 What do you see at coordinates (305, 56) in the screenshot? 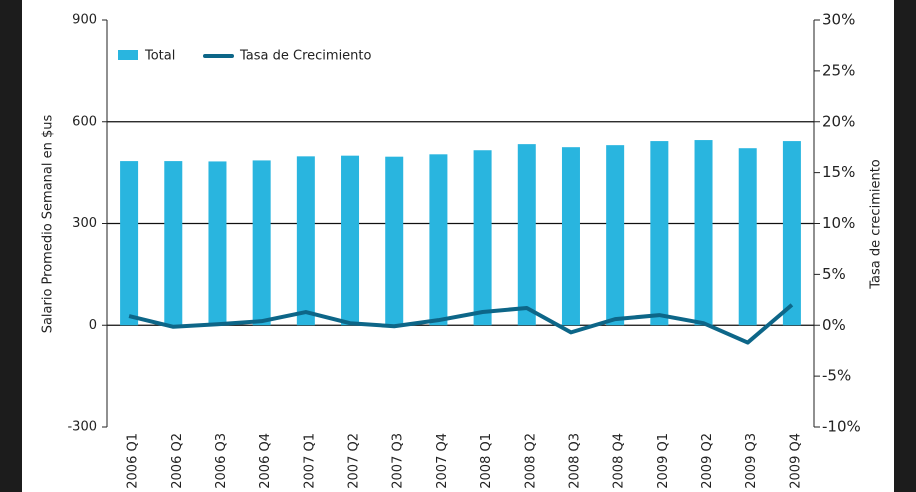
I see `legend-label: Tasa de Crecimiento` at bounding box center [305, 56].